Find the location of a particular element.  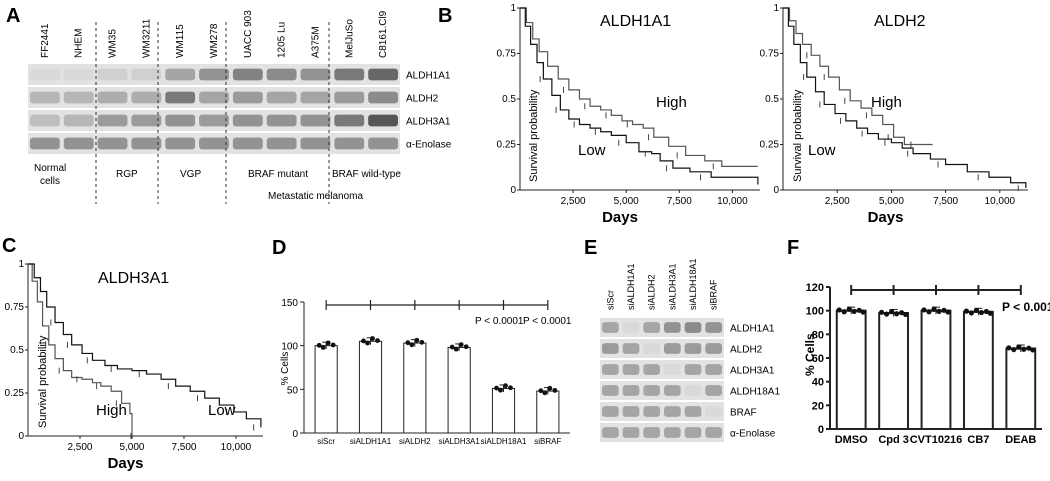

y-tick-label: 100 is located at coordinates (815, 312).